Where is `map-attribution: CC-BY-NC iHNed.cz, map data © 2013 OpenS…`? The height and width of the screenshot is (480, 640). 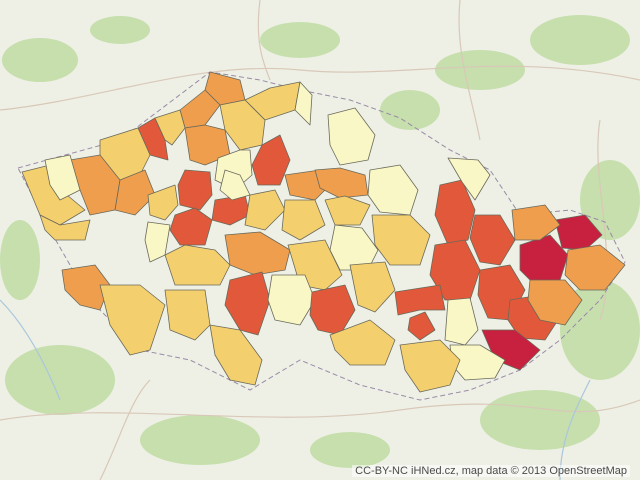
map-attribution: CC-BY-NC iHNed.cz, map data © 2013 OpenS… is located at coordinates (491, 471).